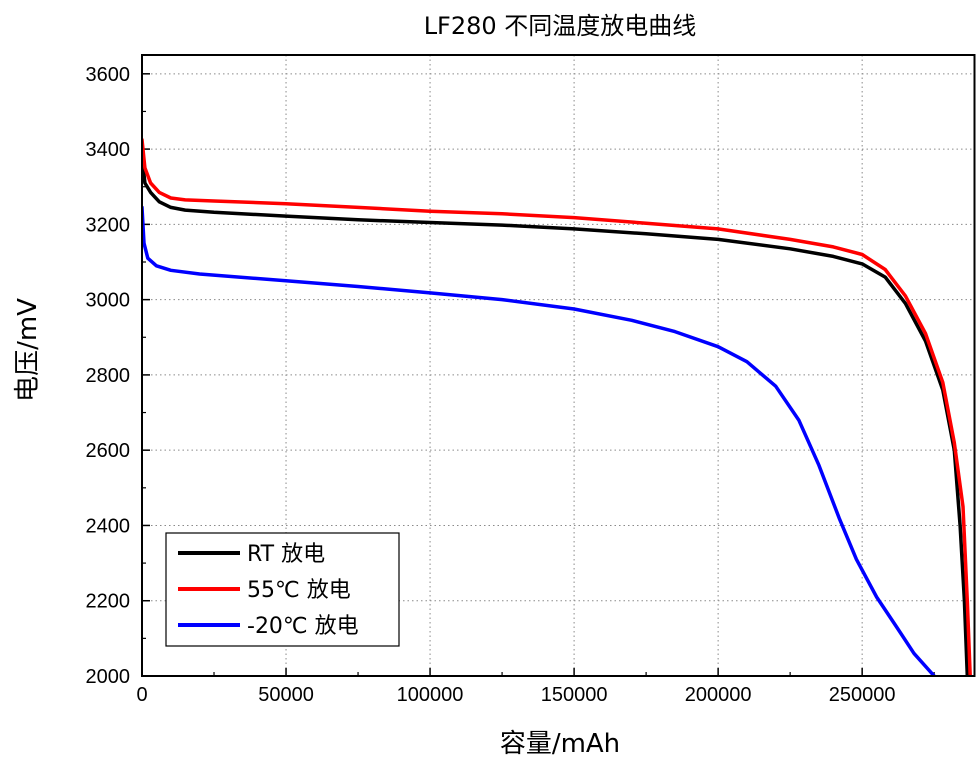  Describe the element at coordinates (574, 695) in the screenshot. I see `x-tick-label: 150000` at that location.